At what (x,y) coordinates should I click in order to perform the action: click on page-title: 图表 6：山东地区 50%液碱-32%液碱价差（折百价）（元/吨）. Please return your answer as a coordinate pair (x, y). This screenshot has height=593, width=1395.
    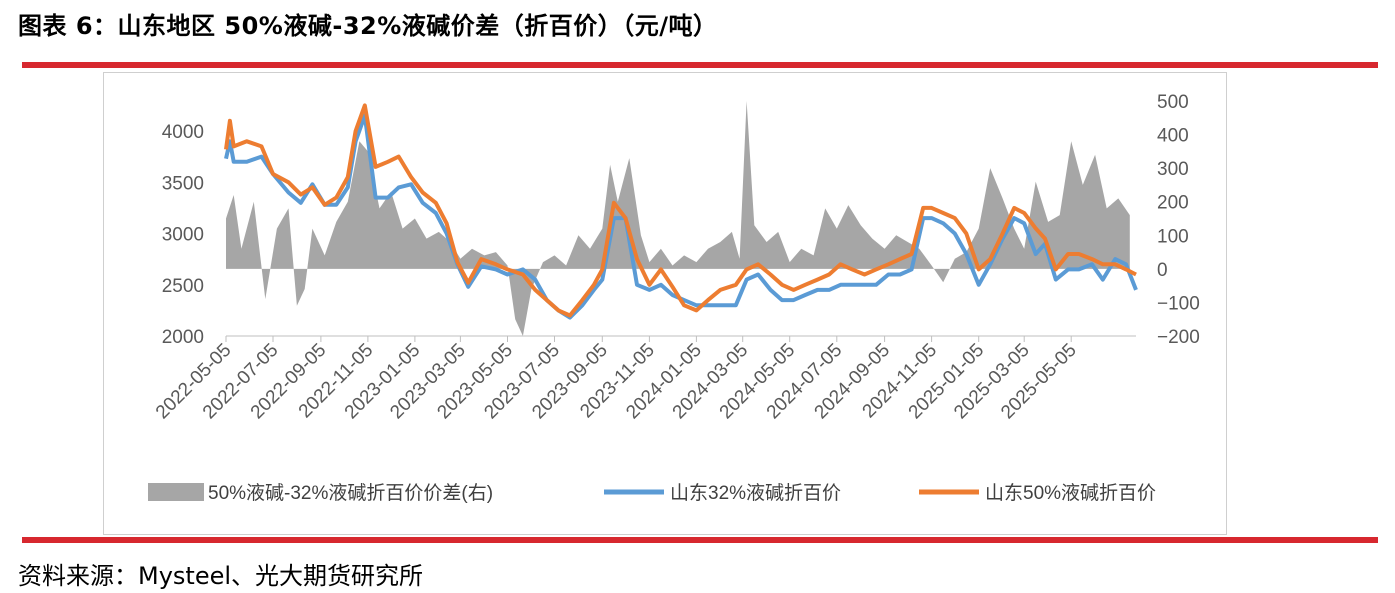
    Looking at the image, I should click on (368, 26).